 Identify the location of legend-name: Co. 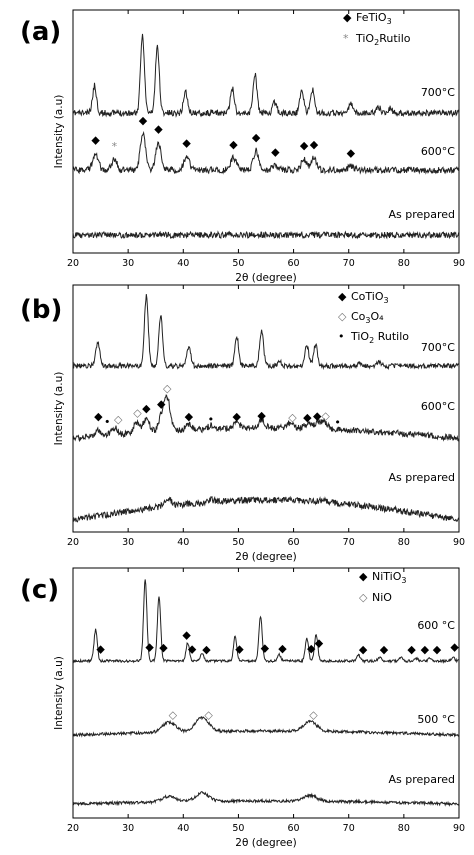
(358, 316).